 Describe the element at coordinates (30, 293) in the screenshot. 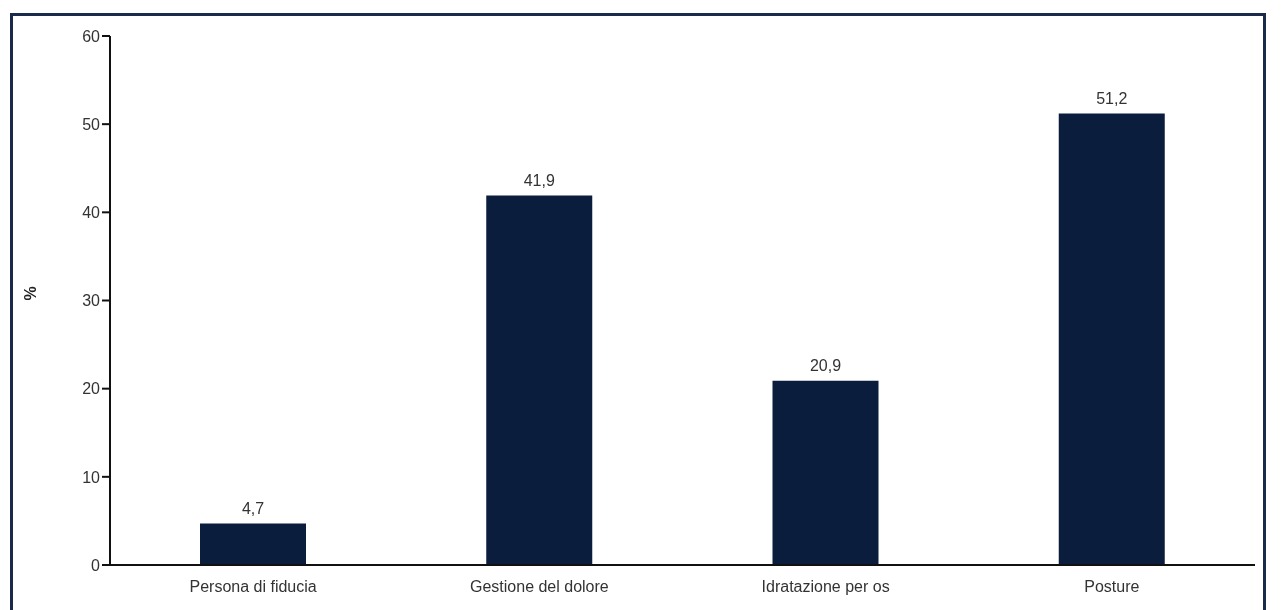

I see `y-axis-title: %` at that location.